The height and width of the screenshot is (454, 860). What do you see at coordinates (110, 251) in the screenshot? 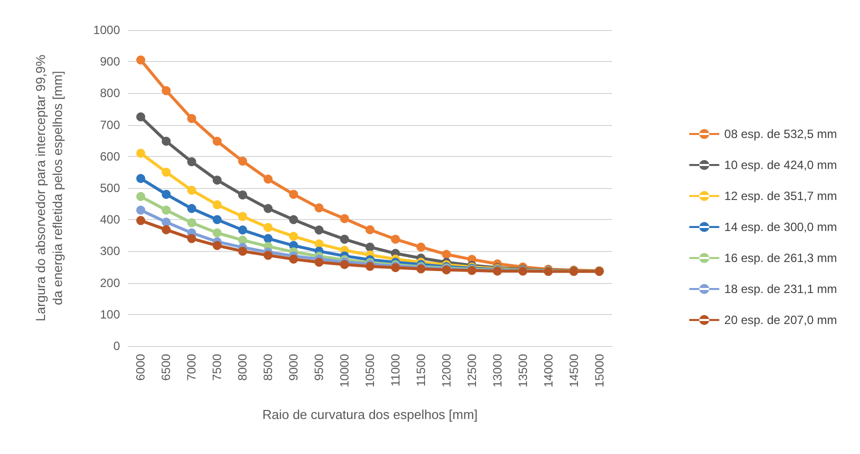
I see `y-tick-label: 300` at bounding box center [110, 251].